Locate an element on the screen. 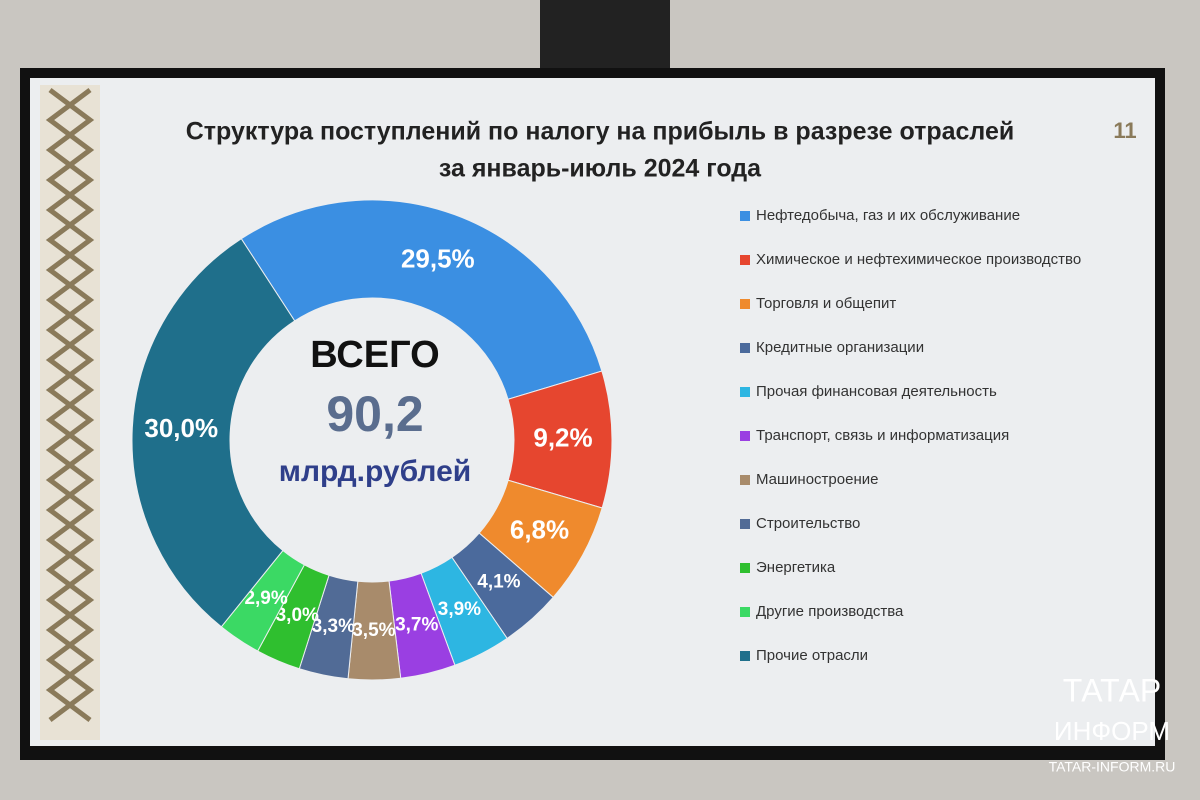 The image size is (1200, 800). legend-label: Торговля и общепит is located at coordinates (826, 303).